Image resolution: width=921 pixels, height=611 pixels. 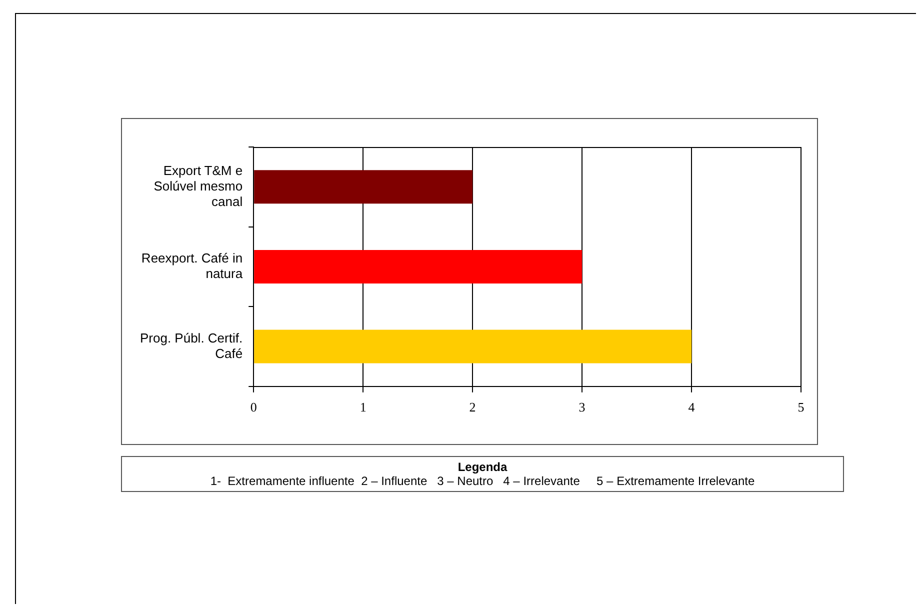 I want to click on x-tick-label: 3, so click(x=582, y=407).